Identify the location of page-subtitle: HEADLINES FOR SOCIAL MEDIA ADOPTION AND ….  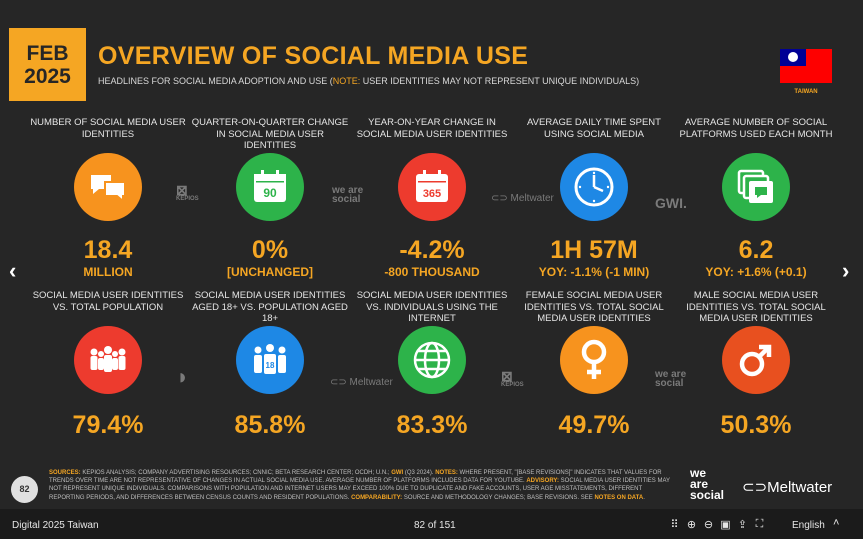
(369, 81).